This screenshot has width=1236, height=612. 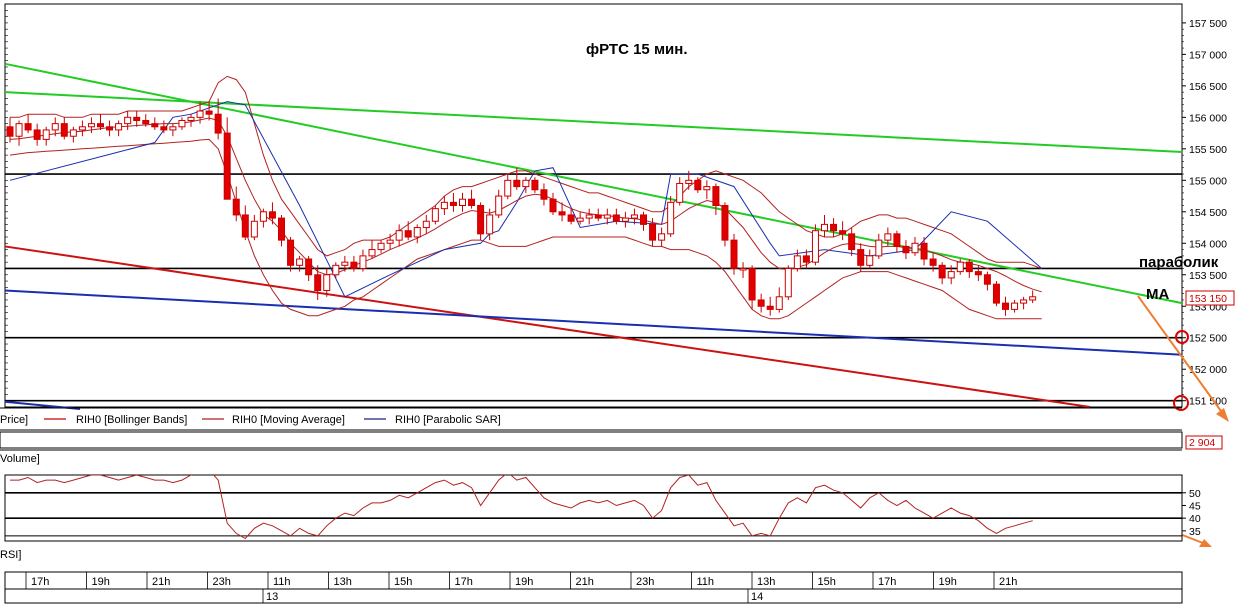 I want to click on legend-bollinger: RIH0 [Bollinger Bands], so click(x=131, y=420).